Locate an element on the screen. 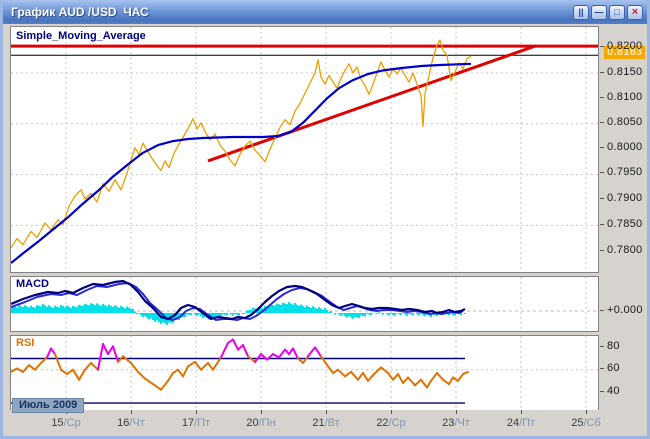  rsi-label: RSI is located at coordinates (25, 343).